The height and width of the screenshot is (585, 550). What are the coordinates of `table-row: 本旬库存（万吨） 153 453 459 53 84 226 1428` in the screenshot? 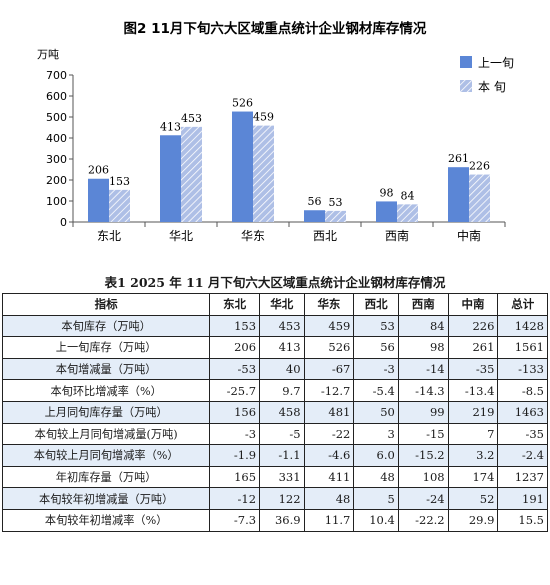 It's located at (274, 326).